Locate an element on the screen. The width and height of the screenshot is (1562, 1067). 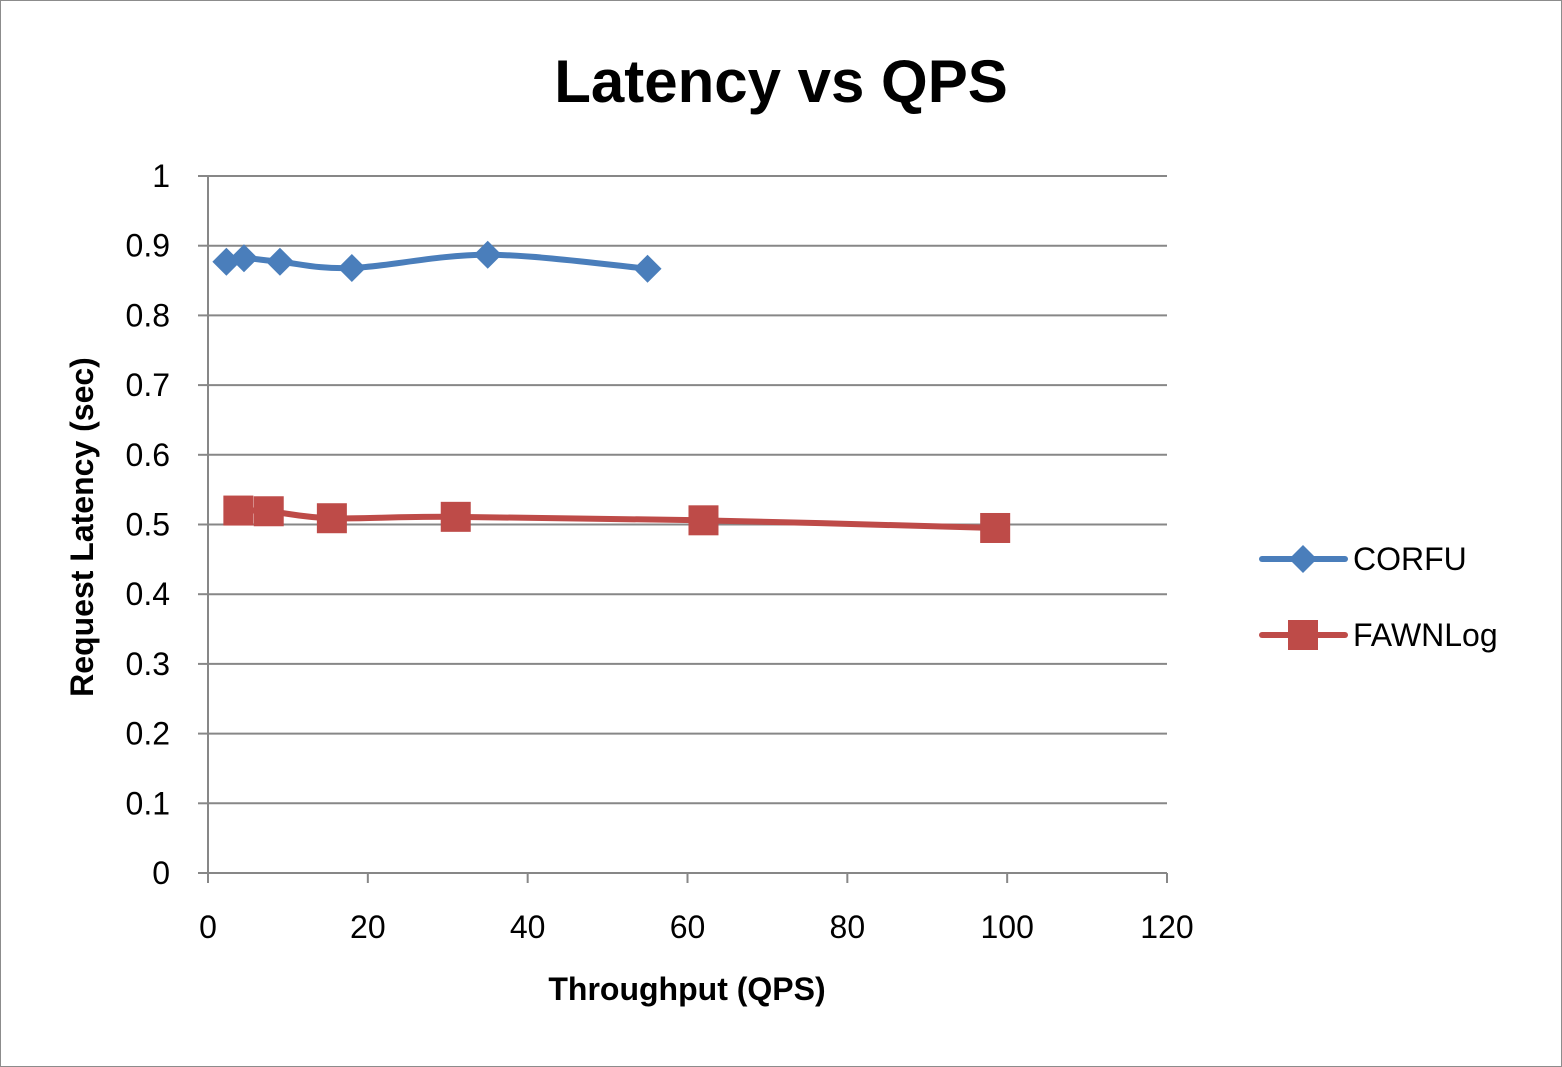
legend-item-corfu: CORFU is located at coordinates (1363, 559).